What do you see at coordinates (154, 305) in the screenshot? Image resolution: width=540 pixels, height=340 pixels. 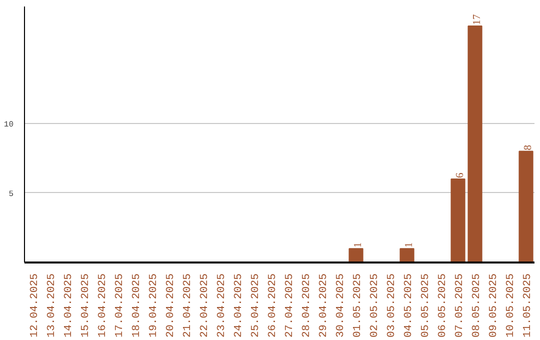 I see `x-tick-label: 19.04.2025` at bounding box center [154, 305].